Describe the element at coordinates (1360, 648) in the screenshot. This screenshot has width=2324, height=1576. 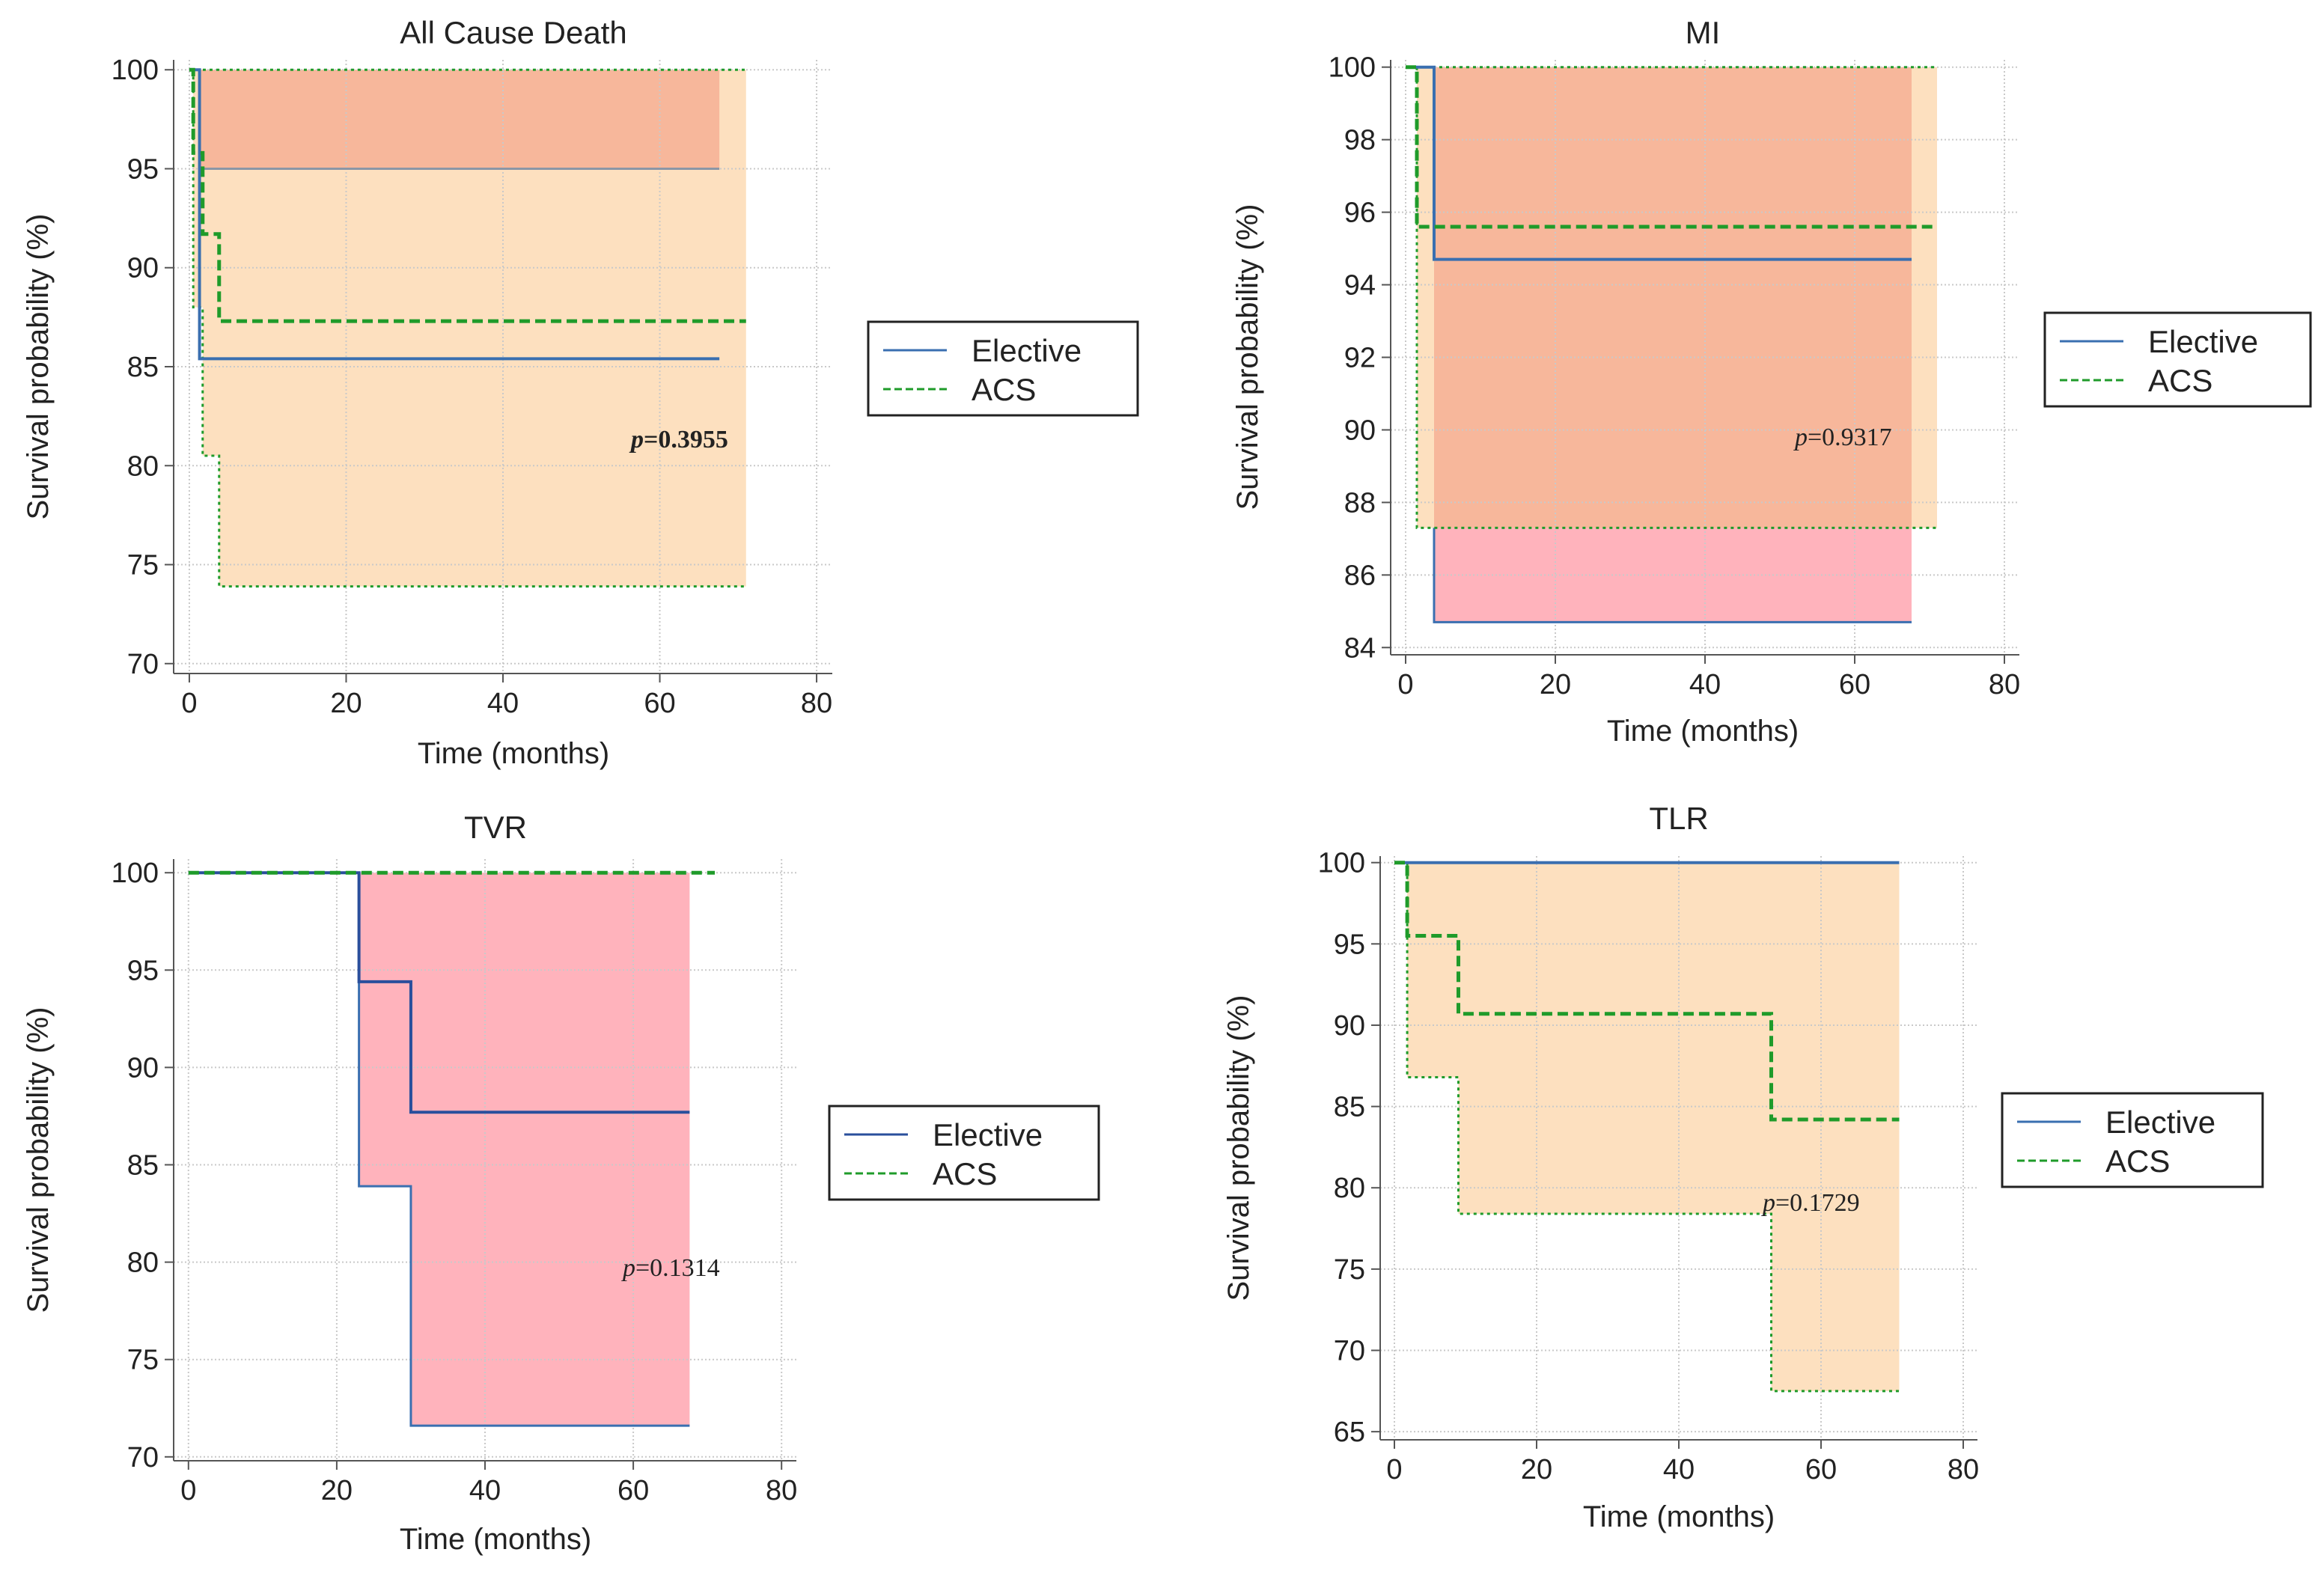
I see `y-tick-label: 84` at that location.